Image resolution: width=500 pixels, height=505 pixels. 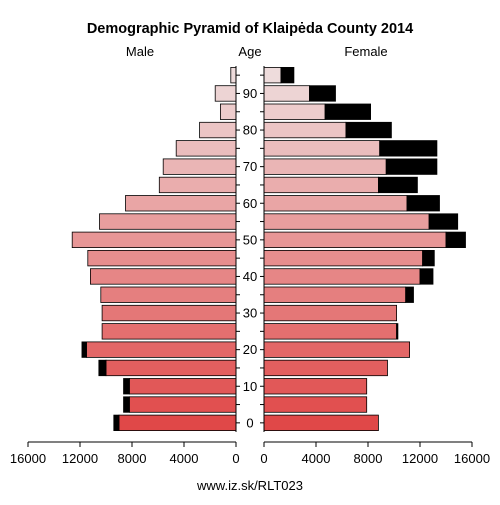 I want to click on age-tick-label: 60, so click(x=250, y=203).